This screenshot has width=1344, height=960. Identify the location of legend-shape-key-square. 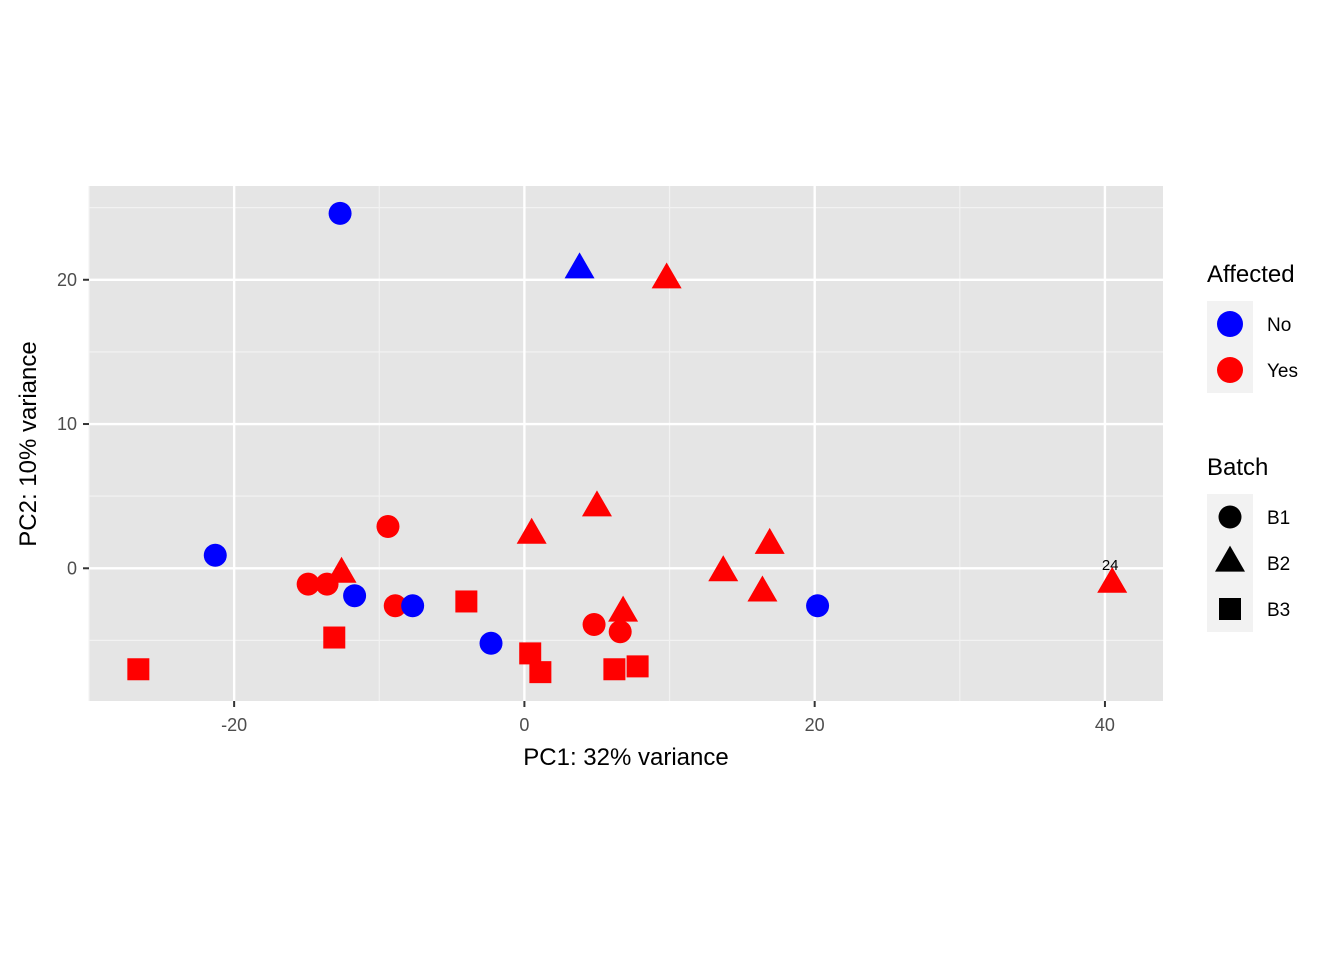
(1230, 609).